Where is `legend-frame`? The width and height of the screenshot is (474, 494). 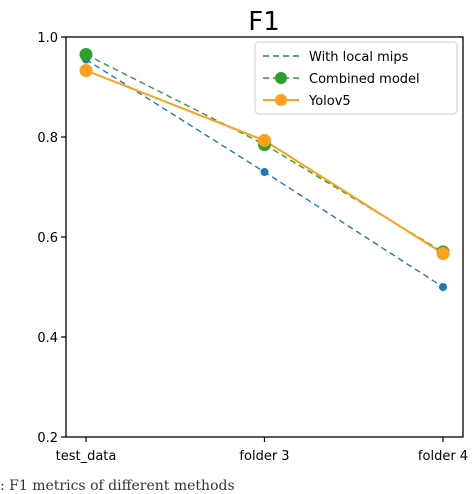
legend-frame is located at coordinates (356, 78).